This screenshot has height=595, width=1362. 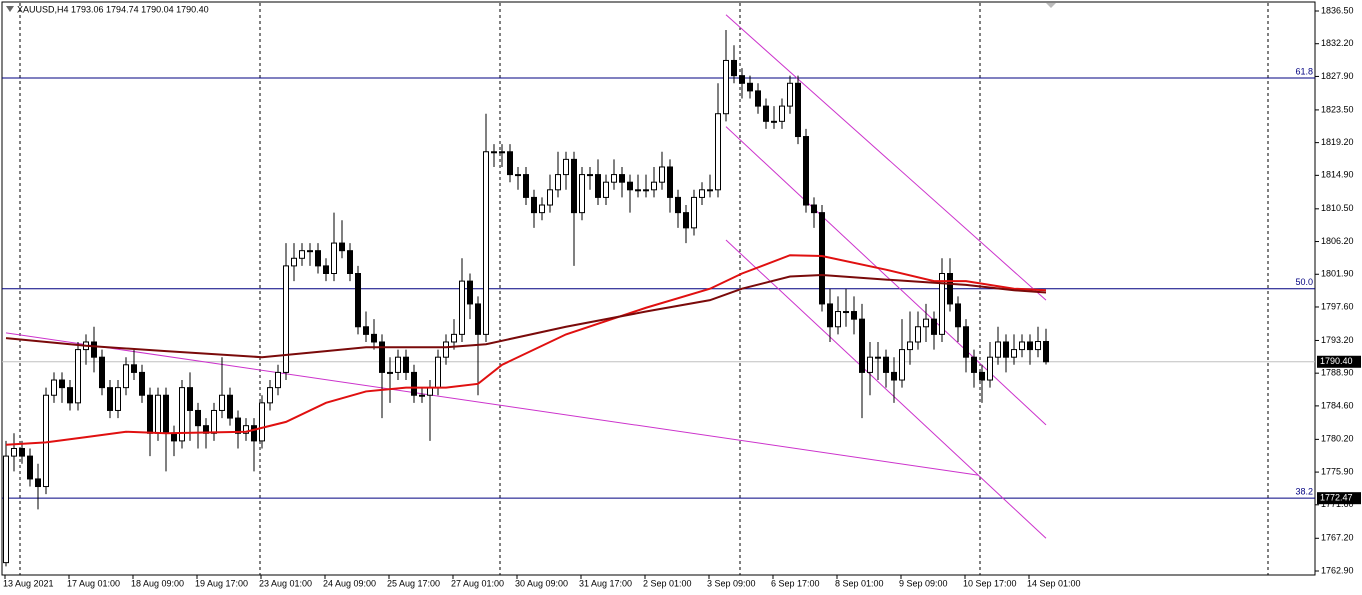 What do you see at coordinates (1337, 208) in the screenshot?
I see `y-tick-label: 1810.50` at bounding box center [1337, 208].